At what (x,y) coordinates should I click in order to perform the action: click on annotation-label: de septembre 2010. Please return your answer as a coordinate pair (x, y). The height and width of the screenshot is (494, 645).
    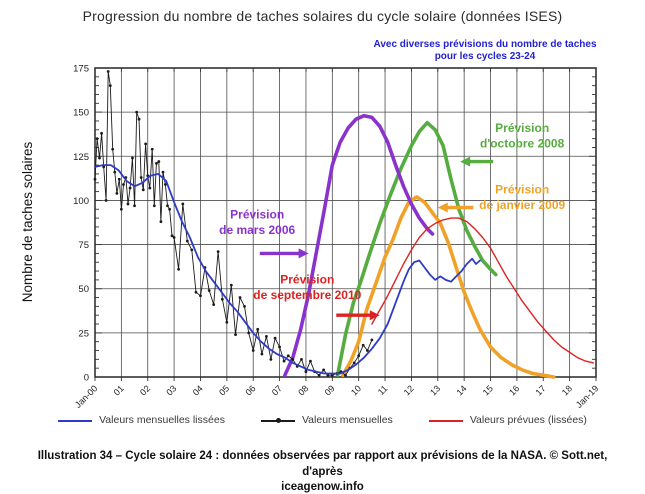
    Looking at the image, I should click on (307, 295).